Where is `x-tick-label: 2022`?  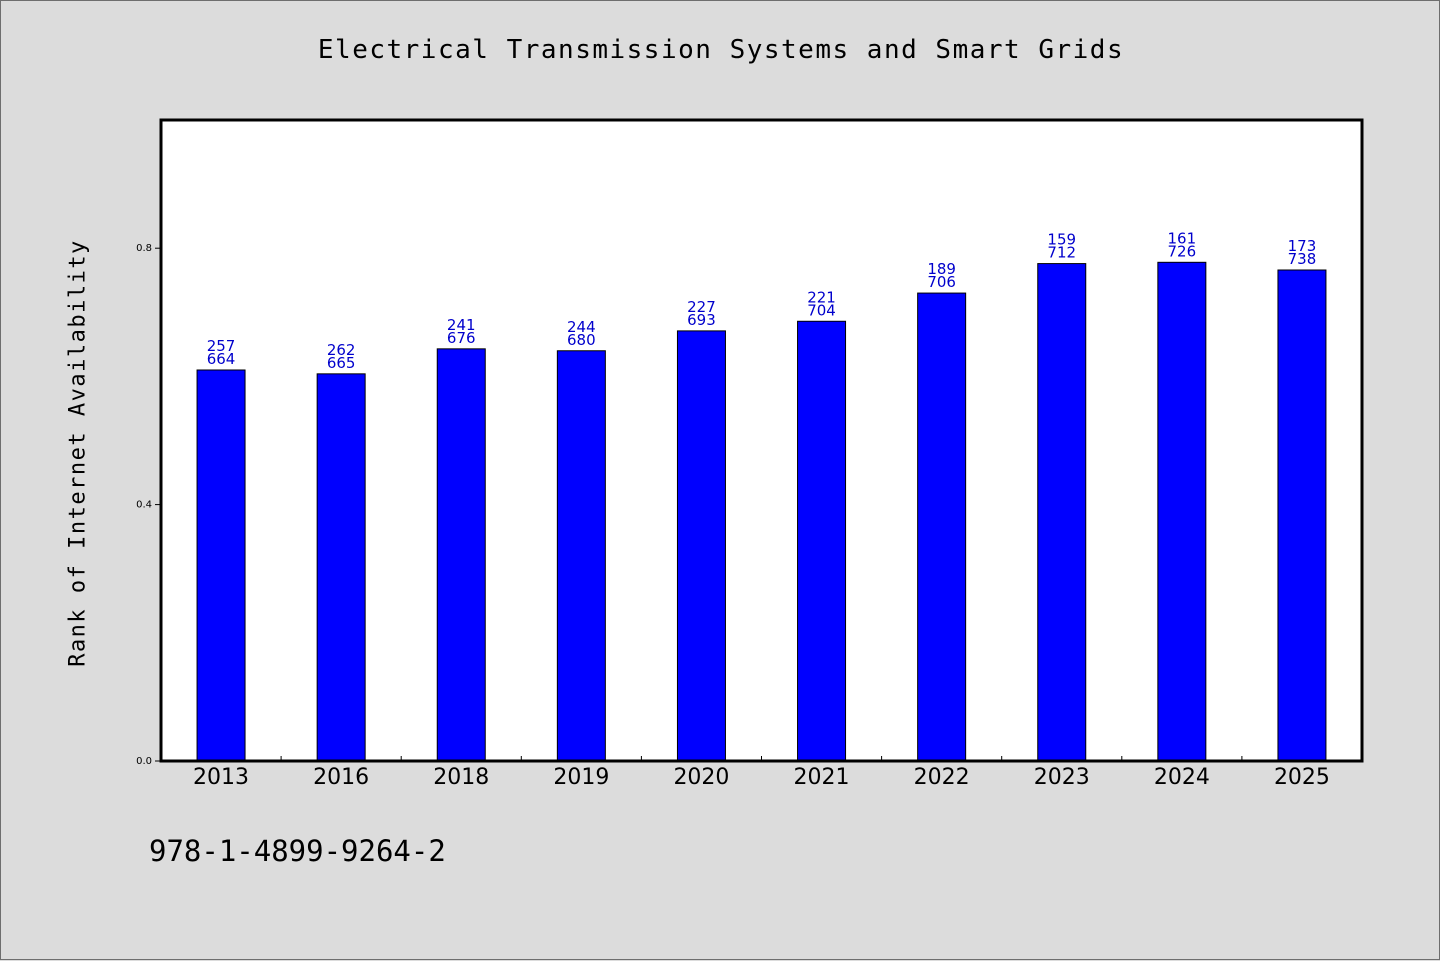
x-tick-label: 2022 is located at coordinates (942, 777).